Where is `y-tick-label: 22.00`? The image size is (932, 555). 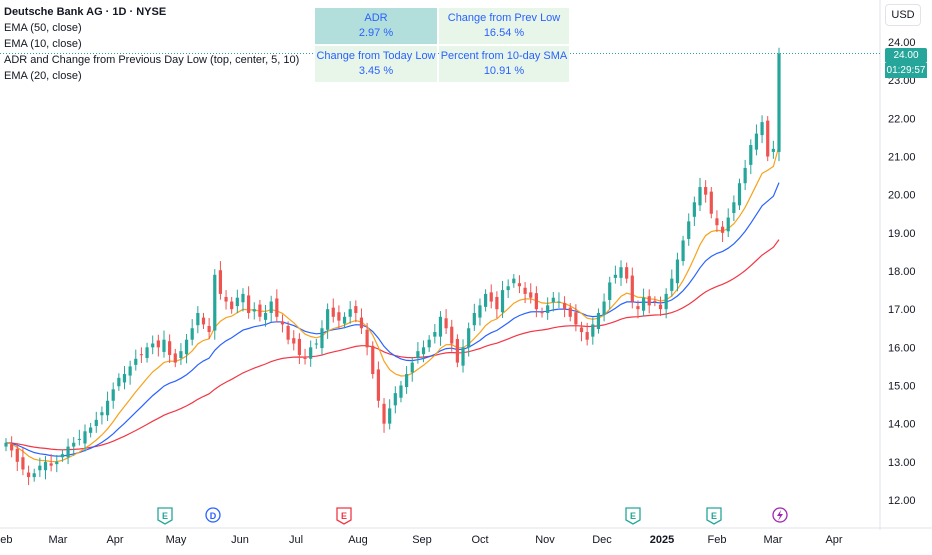 y-tick-label: 22.00 is located at coordinates (902, 119).